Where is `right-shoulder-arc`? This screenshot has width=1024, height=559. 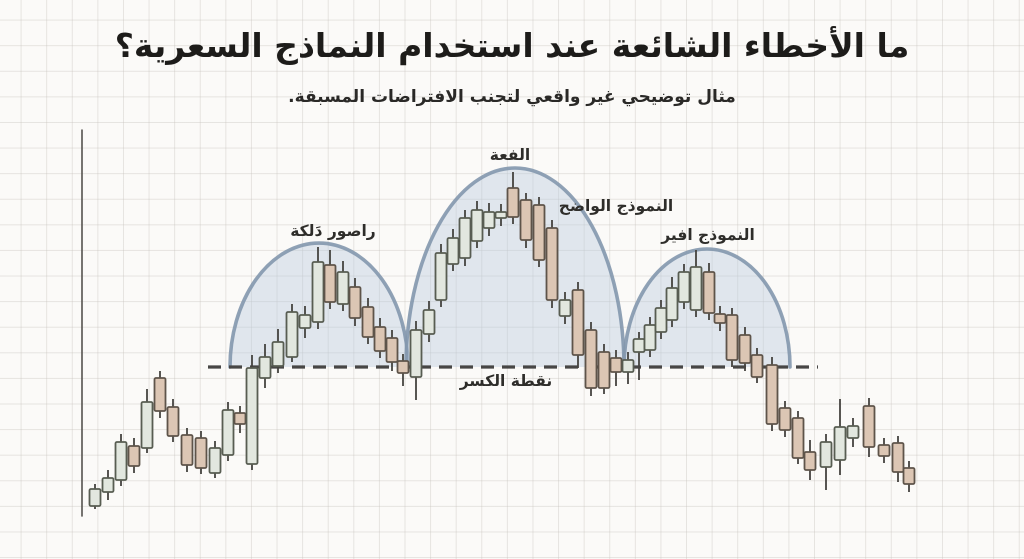
right-shoulder-arc is located at coordinates (707, 308).